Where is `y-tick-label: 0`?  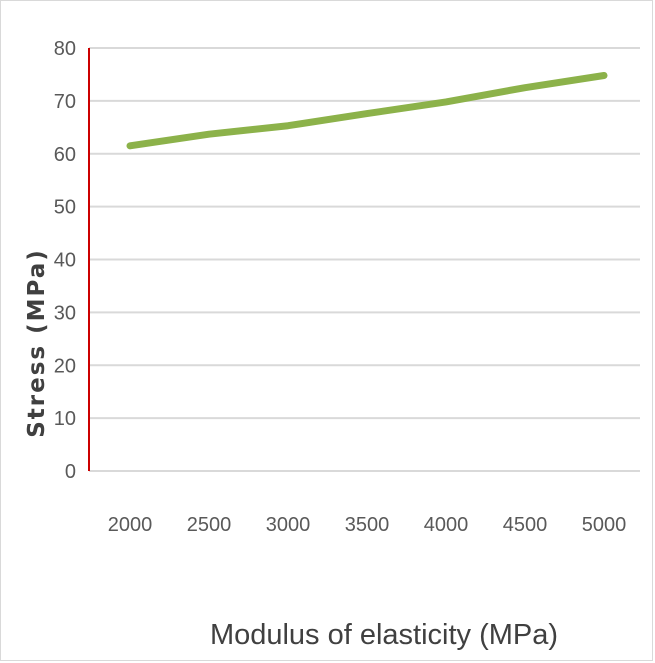
y-tick-label: 0 is located at coordinates (70, 472).